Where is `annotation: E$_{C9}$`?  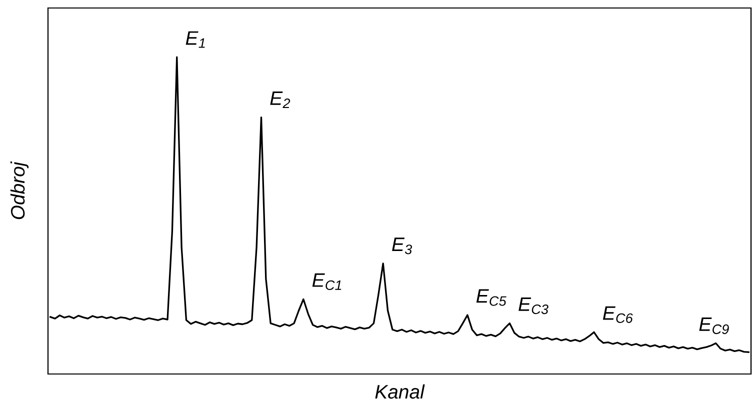 annotation: E$_{C9}$ is located at coordinates (714, 325).